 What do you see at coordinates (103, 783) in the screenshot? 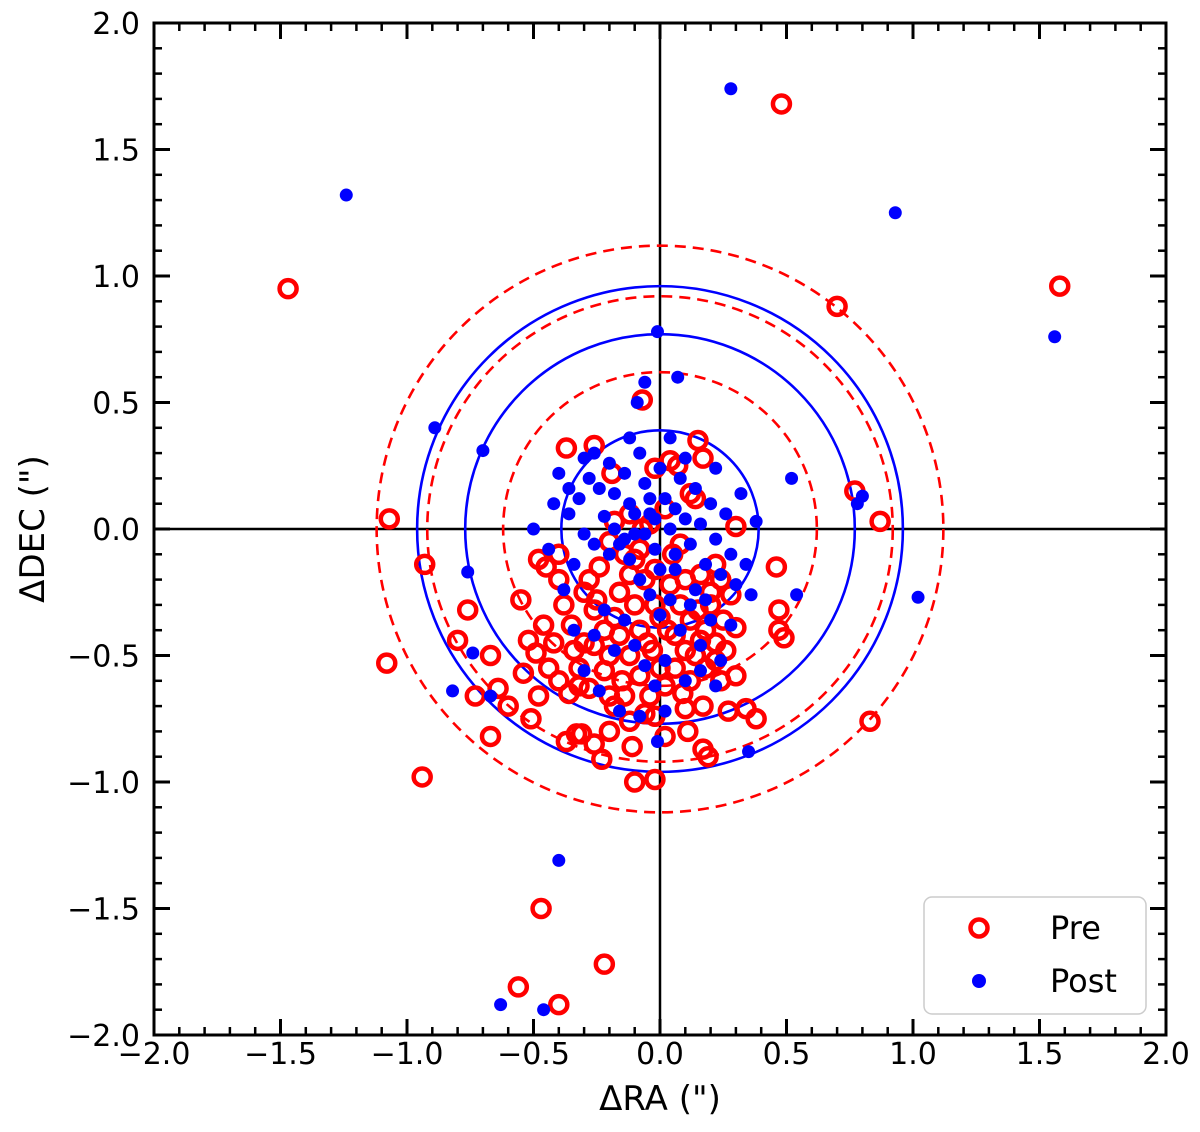
I see `y-tick-label: −1.0` at bounding box center [103, 783].